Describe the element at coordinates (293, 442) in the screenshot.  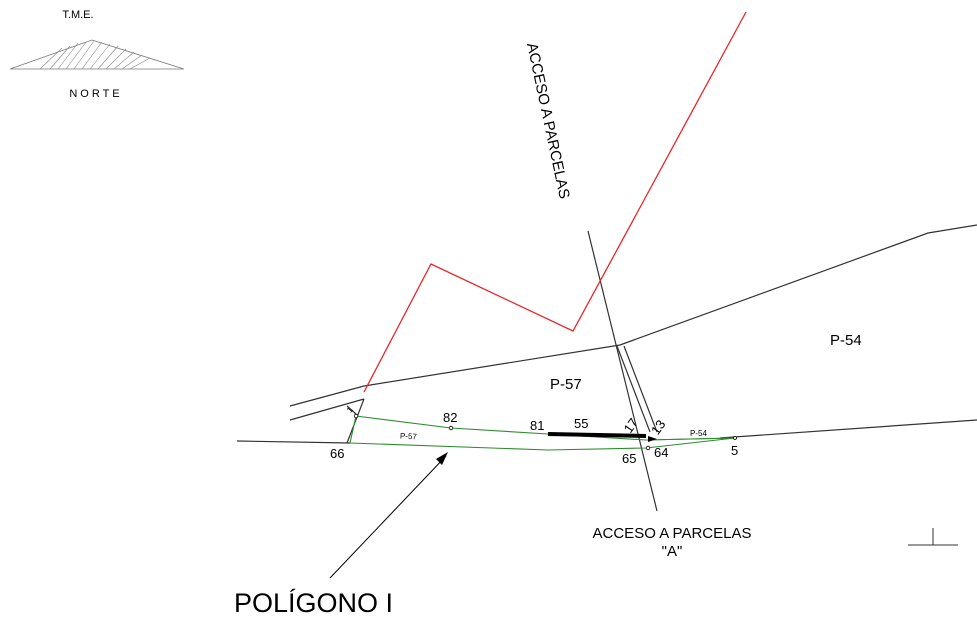
I see `lower-road-line` at that location.